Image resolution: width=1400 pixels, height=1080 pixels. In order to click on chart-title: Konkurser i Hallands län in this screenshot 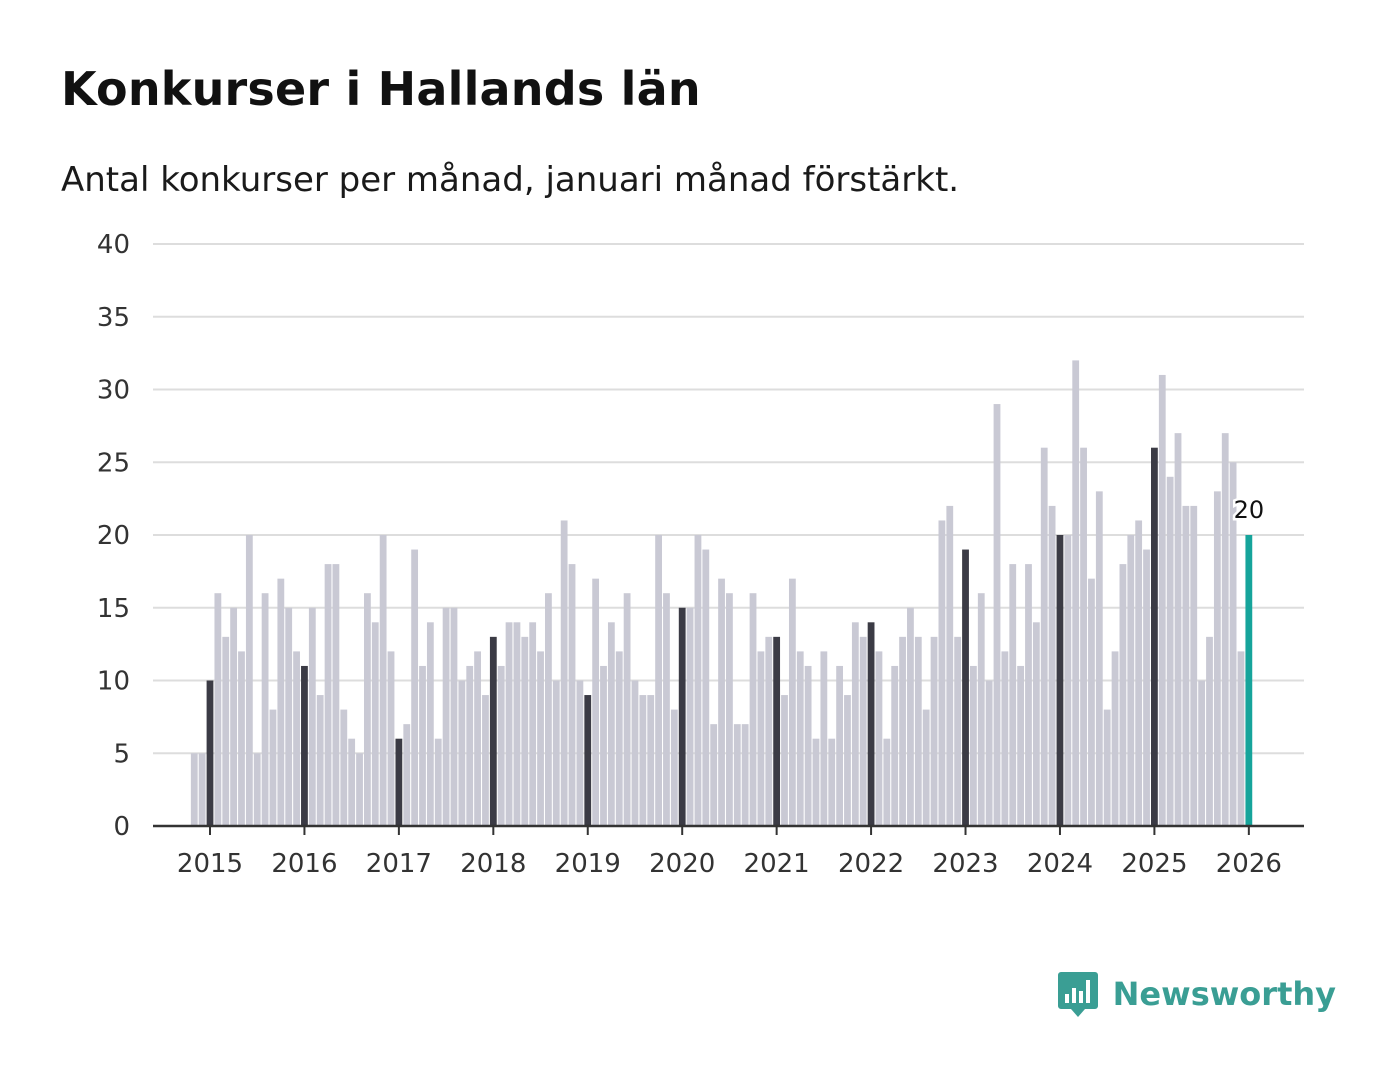, I will do `click(381, 89)`.